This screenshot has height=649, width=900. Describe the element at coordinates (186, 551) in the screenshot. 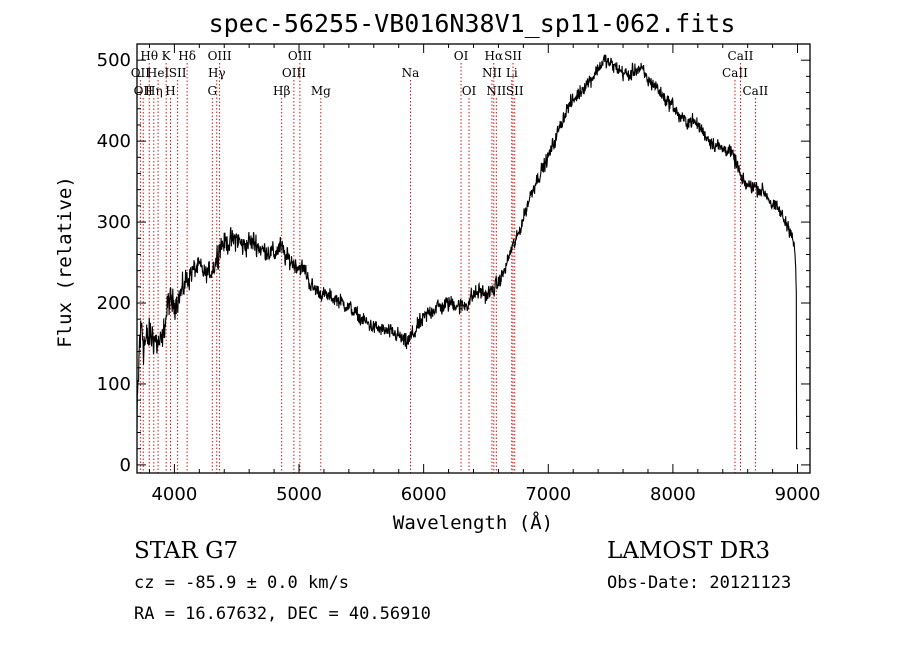

I see `object-class: STAR G7` at that location.